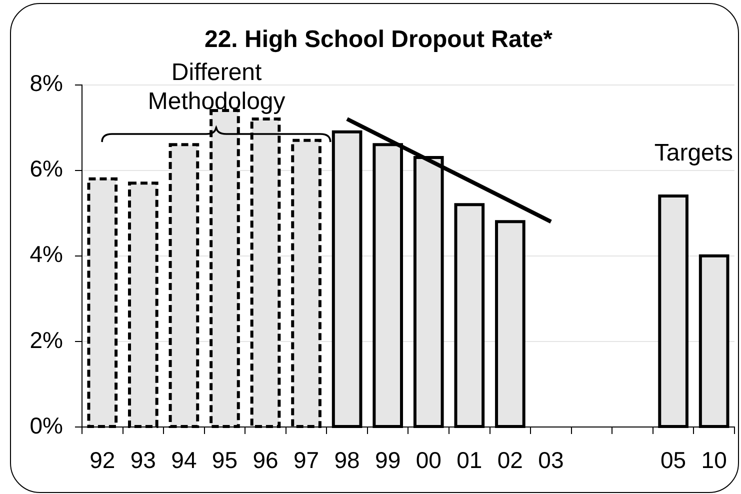  I want to click on x-tick-label: 96, so click(265, 460).